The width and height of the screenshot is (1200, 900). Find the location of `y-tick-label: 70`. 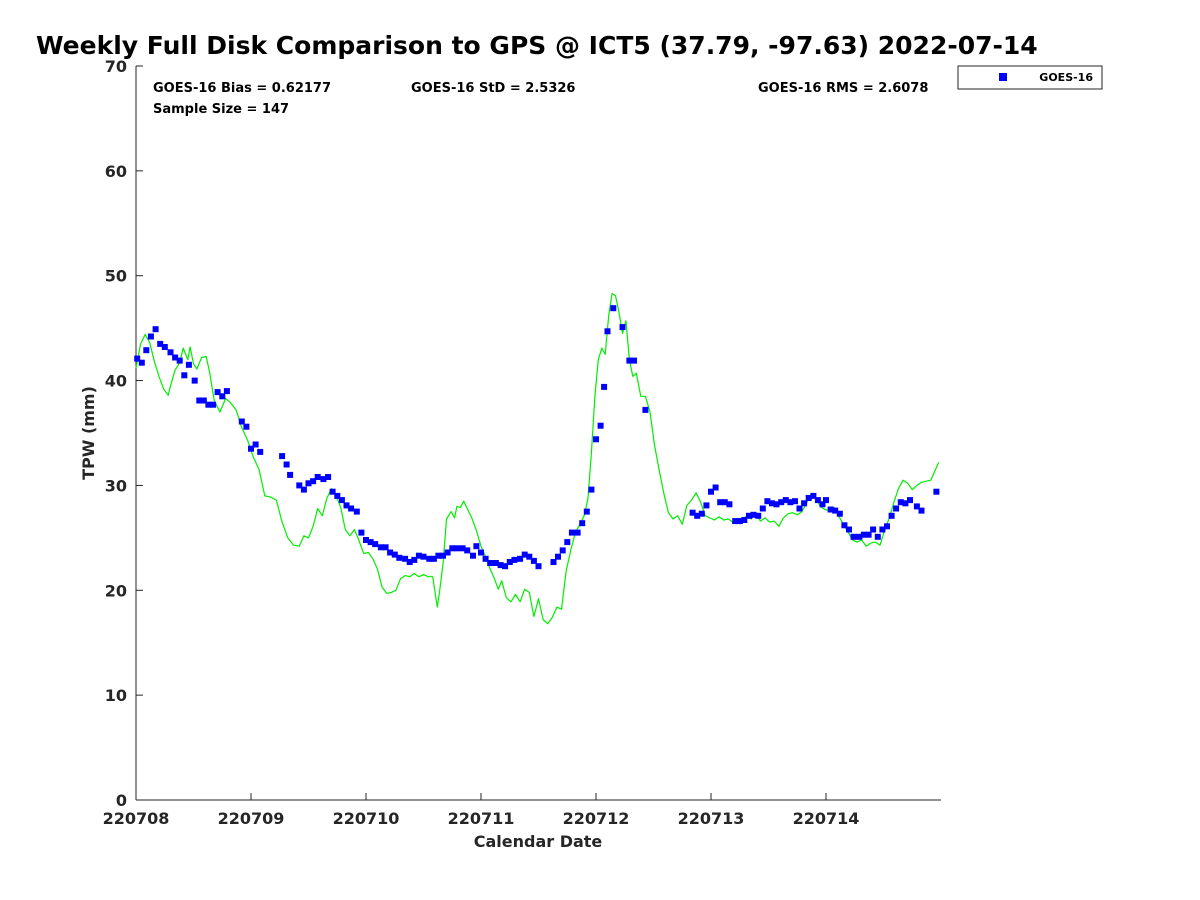

y-tick-label: 70 is located at coordinates (116, 66).